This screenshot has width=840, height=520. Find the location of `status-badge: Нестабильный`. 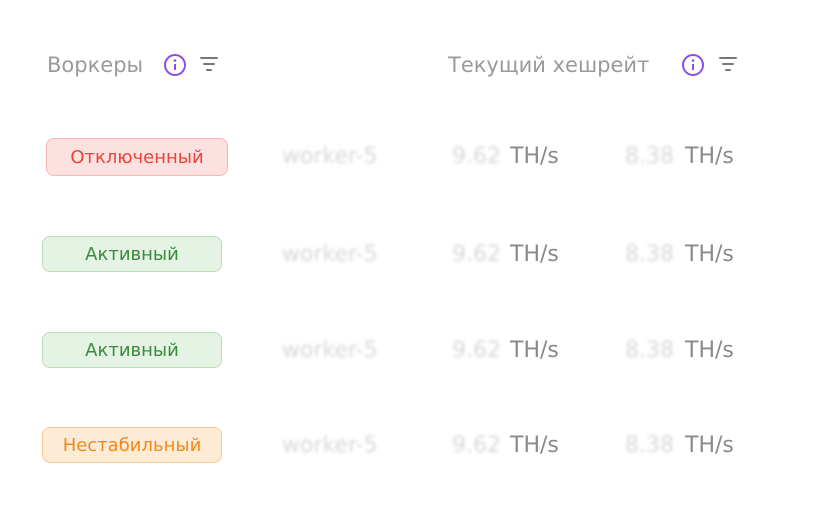

status-badge: Нестабильный is located at coordinates (132, 445).